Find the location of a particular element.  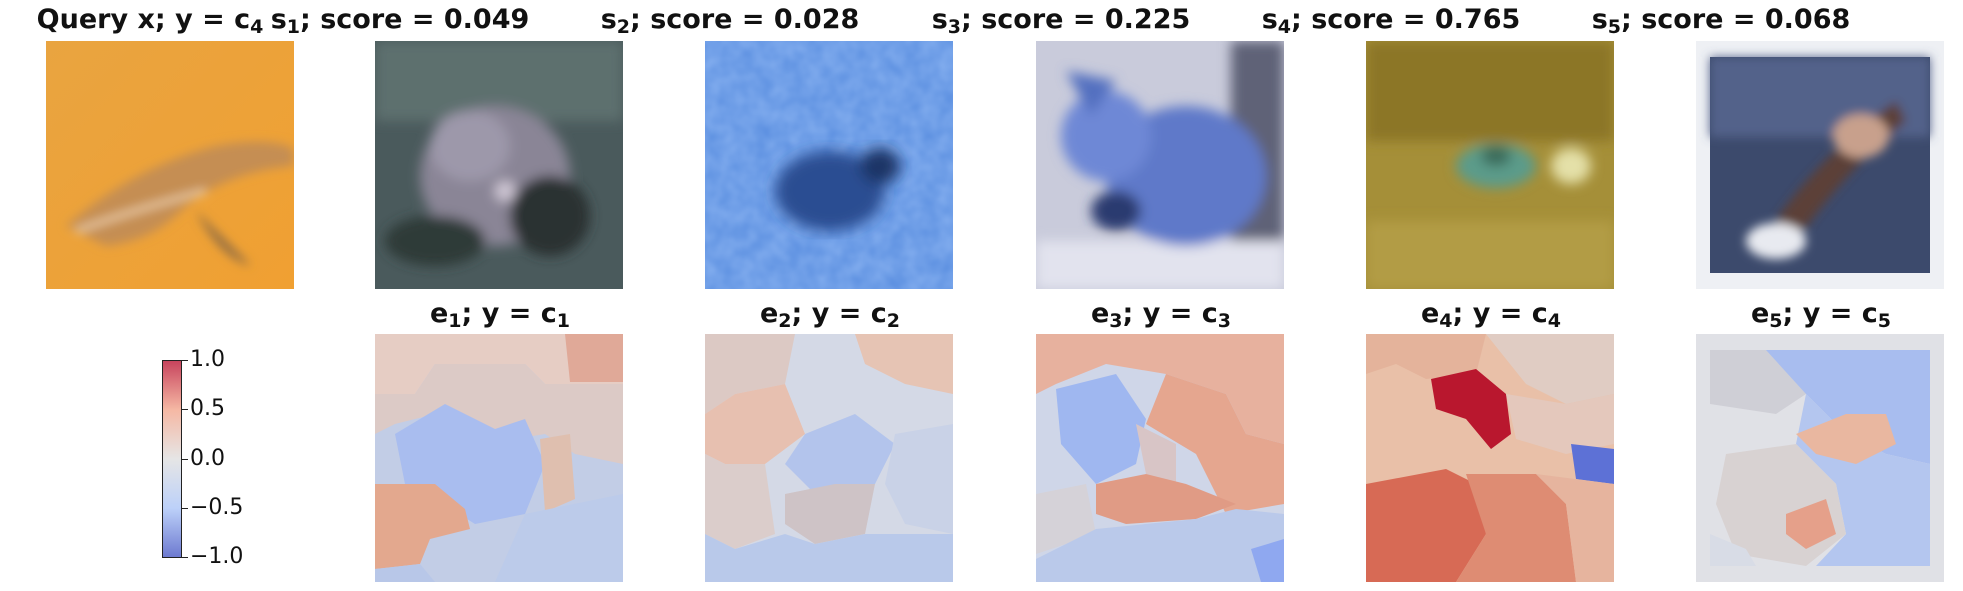

sample-4-title: s4; score = 0.765 is located at coordinates (1391, 21).